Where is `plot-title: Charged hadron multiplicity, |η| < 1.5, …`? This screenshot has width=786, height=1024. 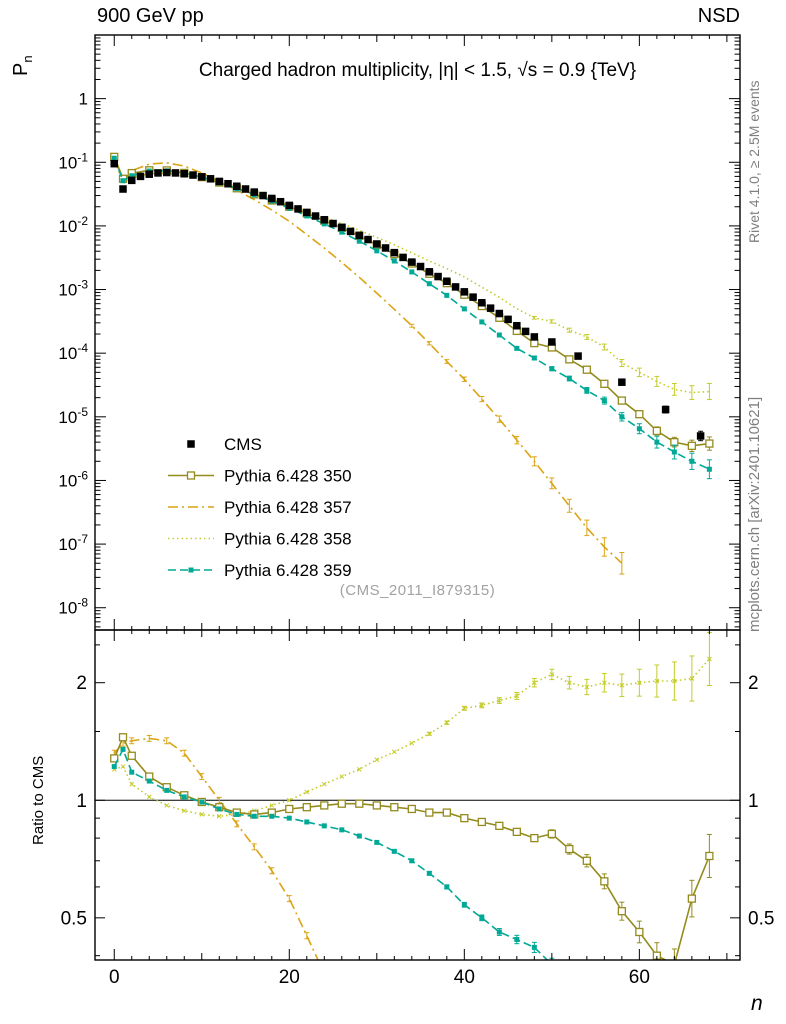
plot-title: Charged hadron multiplicity, |η| < 1.5, … is located at coordinates (417, 70).